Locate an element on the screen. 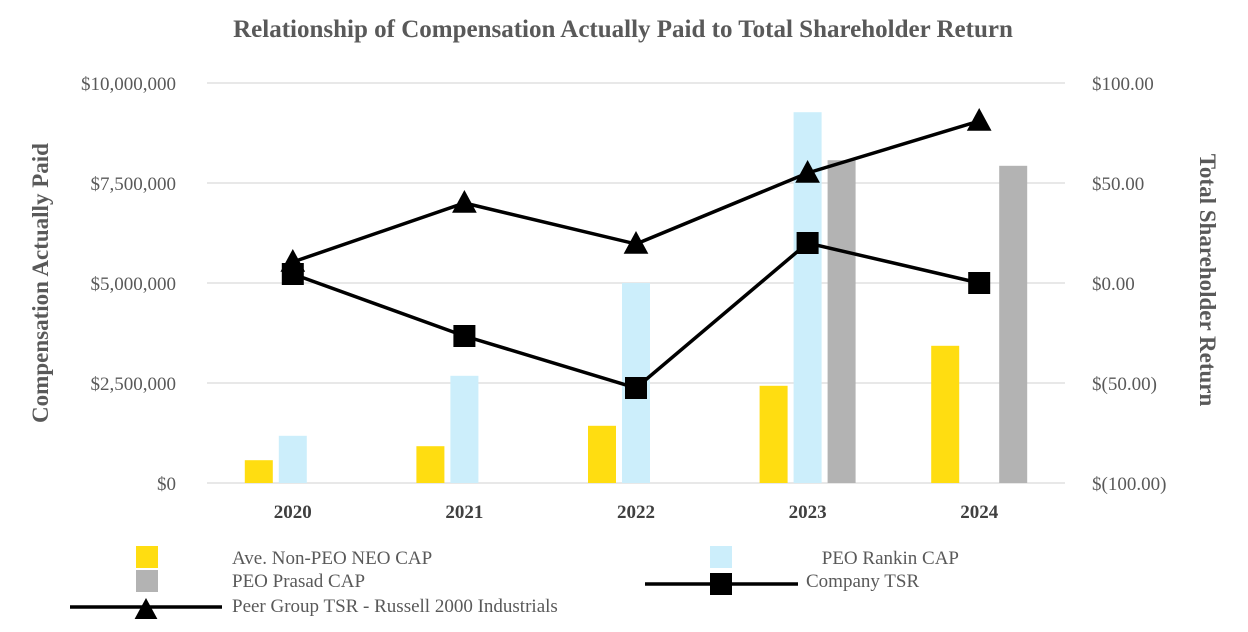  y-tick-label: $2,500,000 is located at coordinates (134, 384).